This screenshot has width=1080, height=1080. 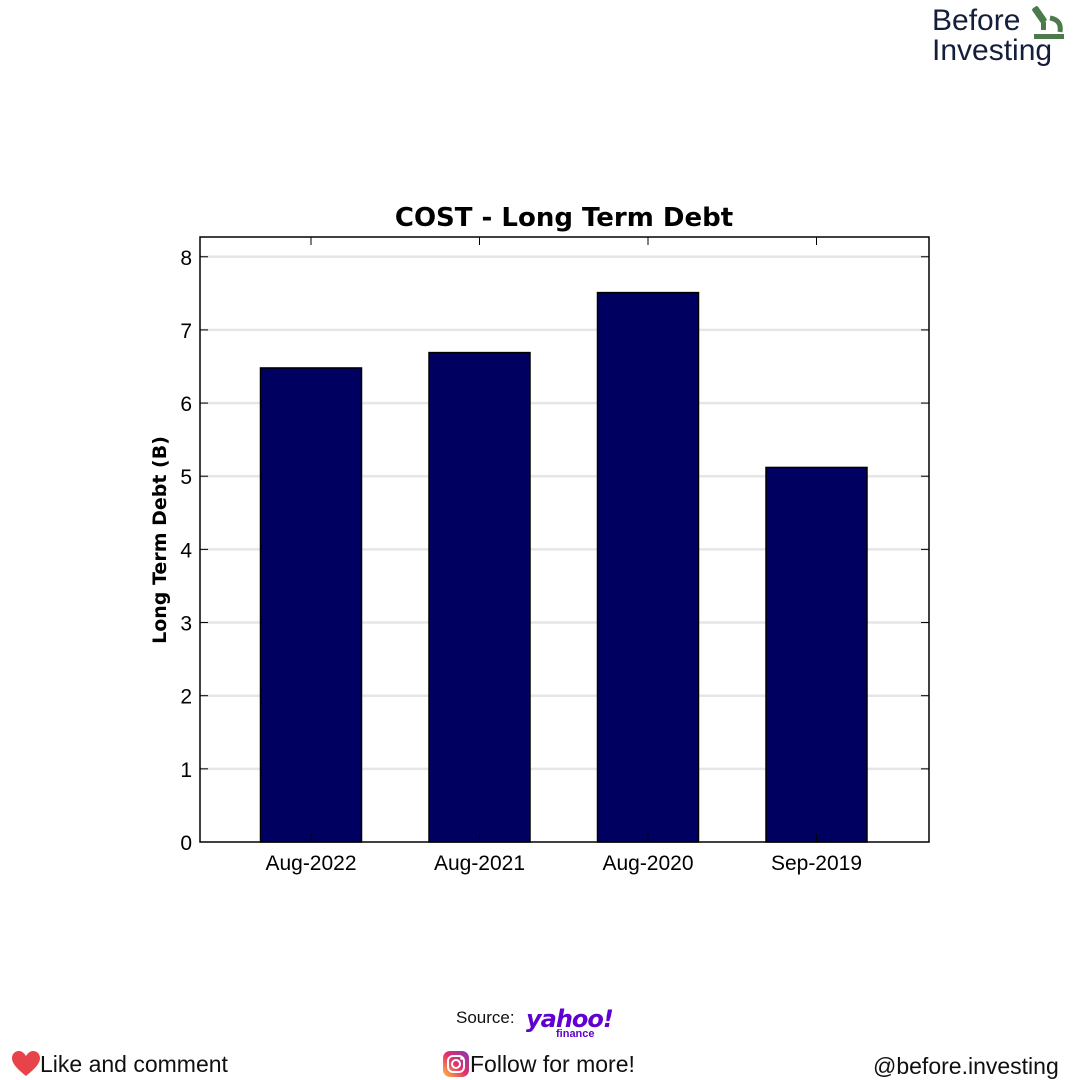 I want to click on y-tick-label: 7, so click(x=186, y=331).